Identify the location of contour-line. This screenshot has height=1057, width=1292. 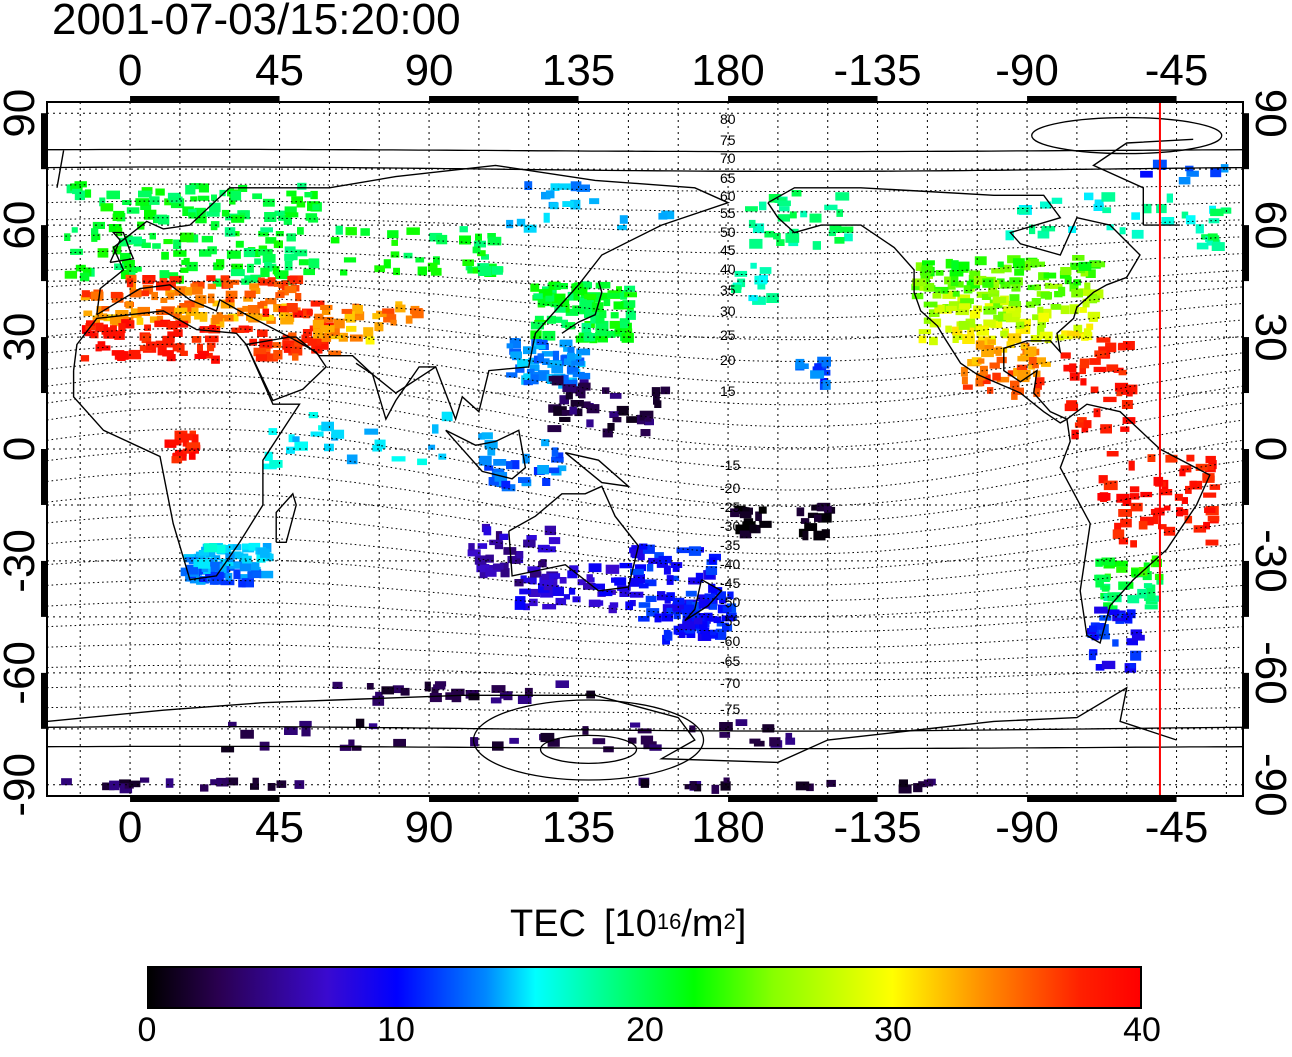
(645, 281).